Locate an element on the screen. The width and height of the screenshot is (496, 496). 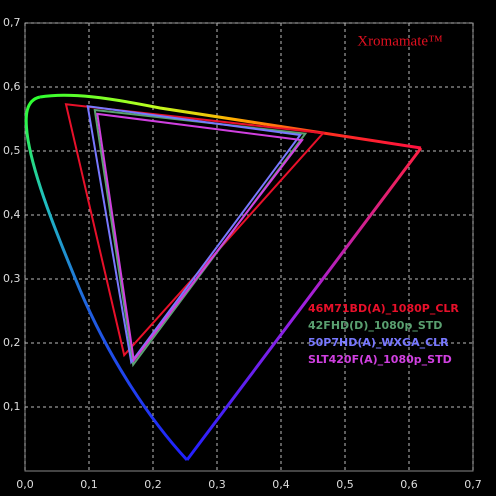
legend-label: SLT420F(A)_1080p_STD is located at coordinates (380, 359).